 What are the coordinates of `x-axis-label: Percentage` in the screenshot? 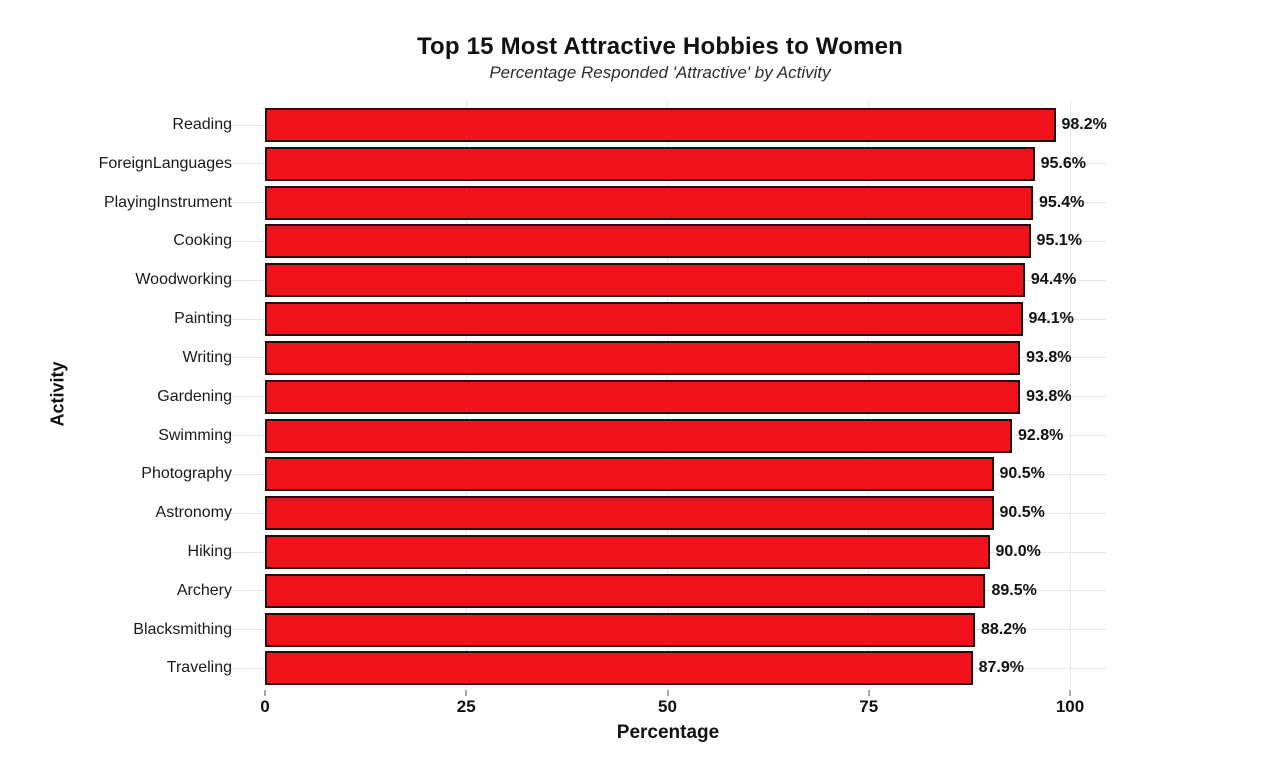 It's located at (668, 732).